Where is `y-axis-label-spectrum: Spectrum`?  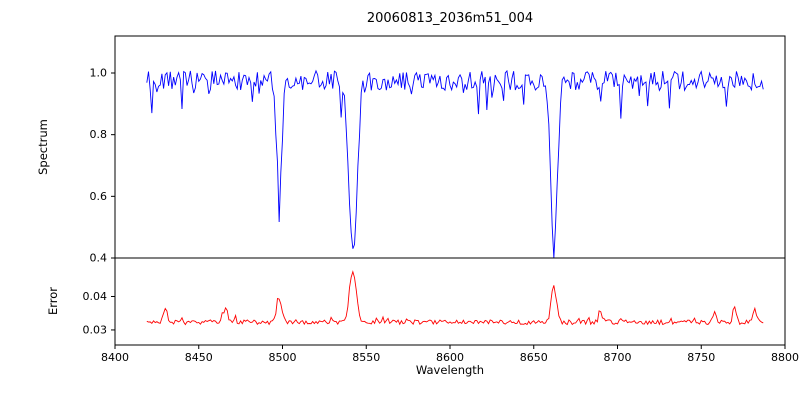 y-axis-label-spectrum: Spectrum is located at coordinates (43, 147).